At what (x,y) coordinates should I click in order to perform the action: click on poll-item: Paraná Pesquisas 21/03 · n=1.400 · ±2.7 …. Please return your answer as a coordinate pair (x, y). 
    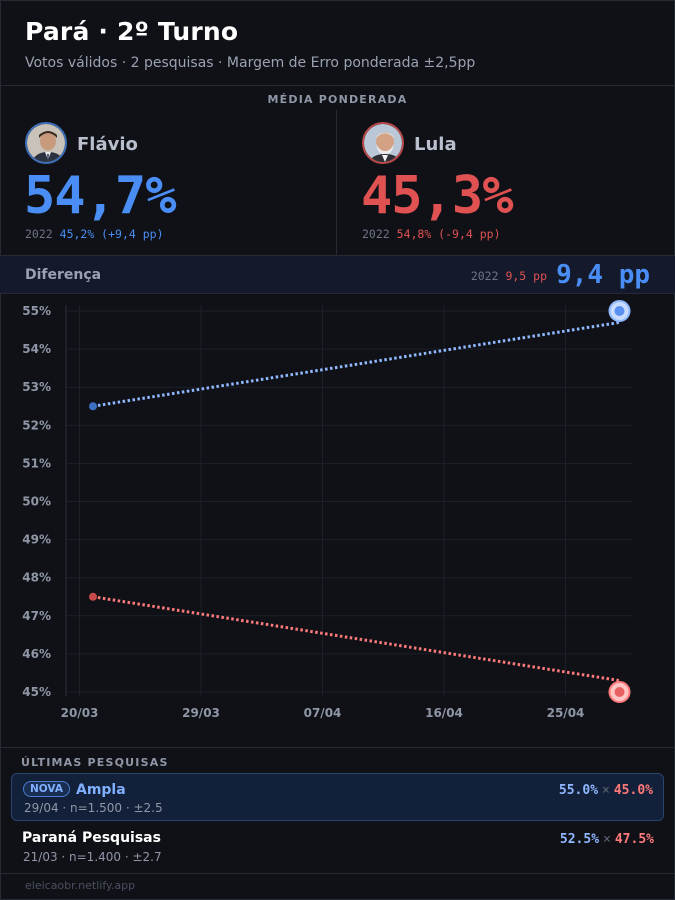
    Looking at the image, I should click on (337, 847).